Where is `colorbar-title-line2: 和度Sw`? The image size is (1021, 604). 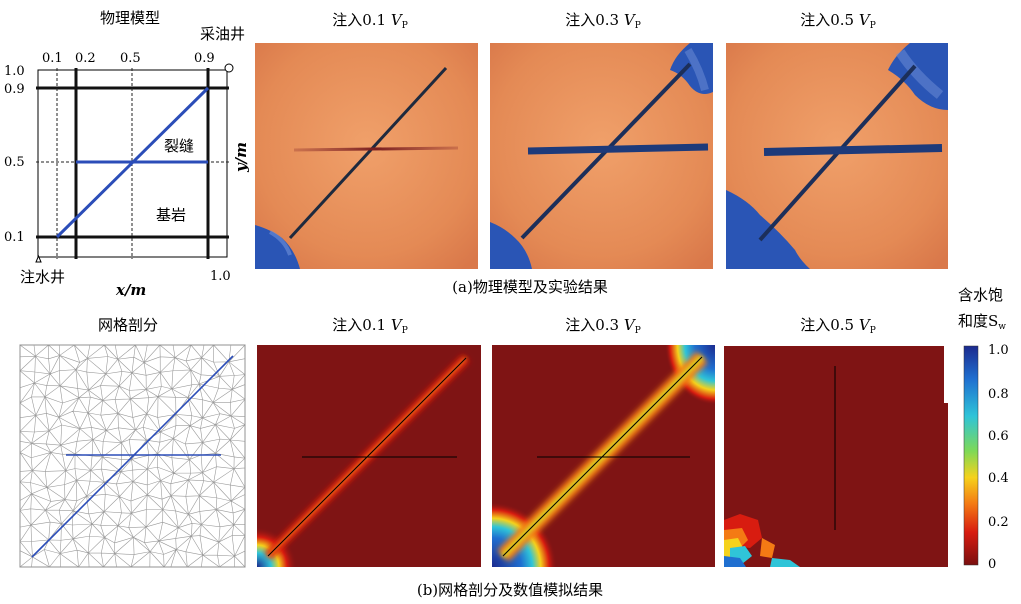
colorbar-title-line2: 和度Sw is located at coordinates (982, 322).